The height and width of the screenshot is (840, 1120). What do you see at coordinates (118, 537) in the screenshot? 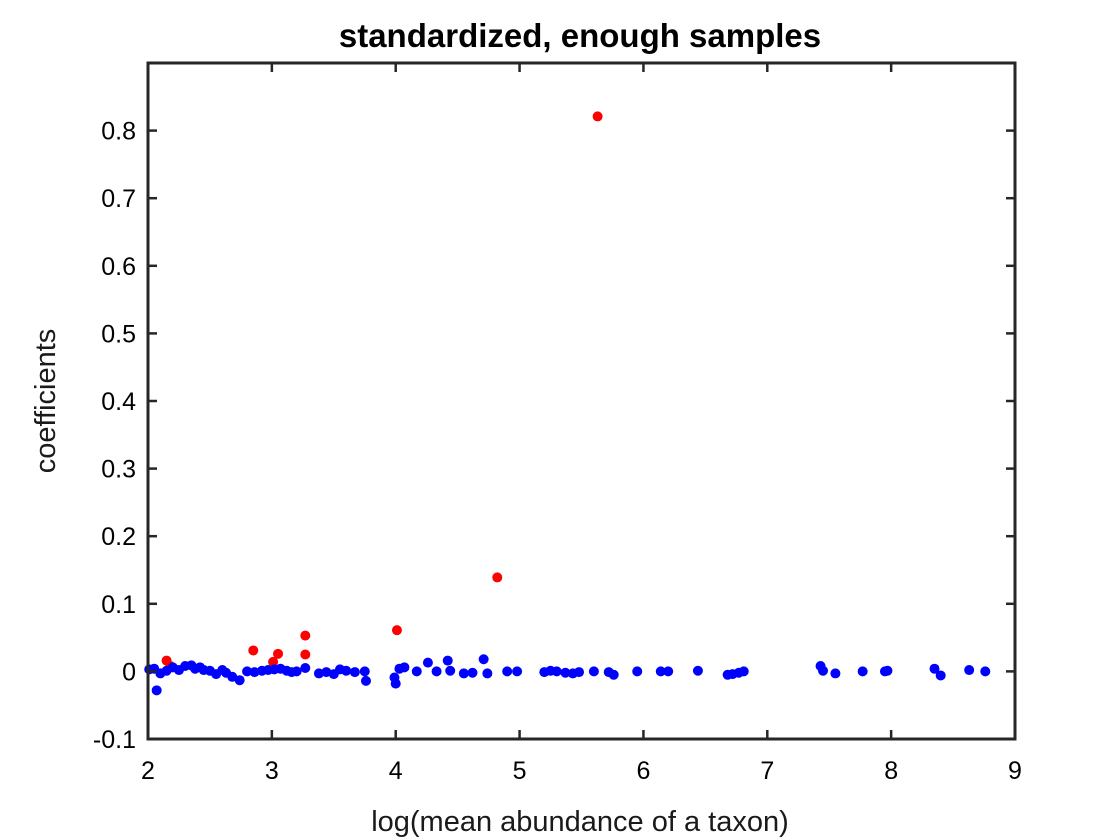
I see `y-tick-label: 0.2` at bounding box center [118, 537].